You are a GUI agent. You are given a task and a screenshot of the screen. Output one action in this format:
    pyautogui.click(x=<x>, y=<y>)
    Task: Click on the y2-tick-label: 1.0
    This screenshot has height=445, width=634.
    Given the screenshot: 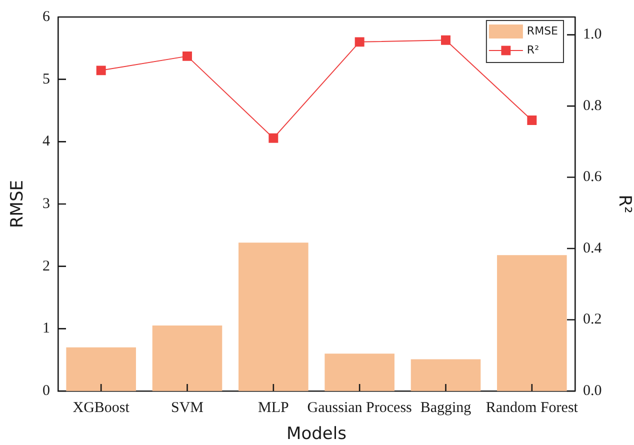 What is the action you would take?
    pyautogui.click(x=592, y=34)
    